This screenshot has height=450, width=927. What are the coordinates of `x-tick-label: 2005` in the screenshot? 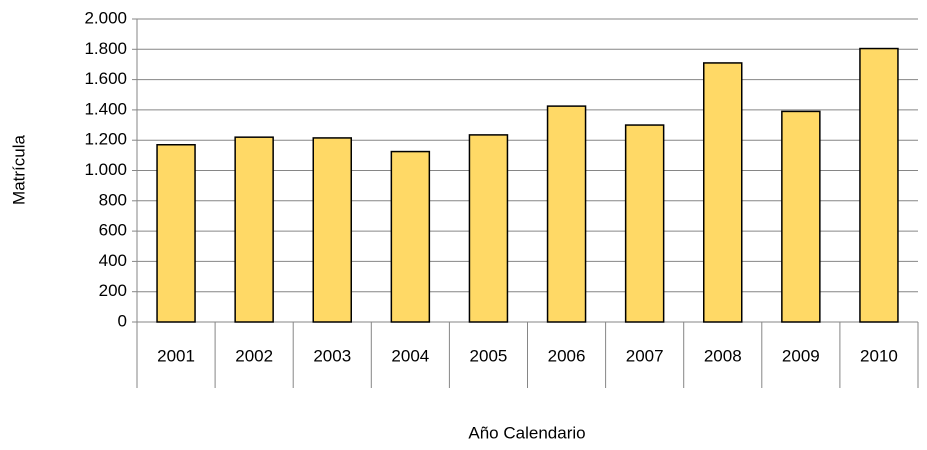 It's located at (489, 355).